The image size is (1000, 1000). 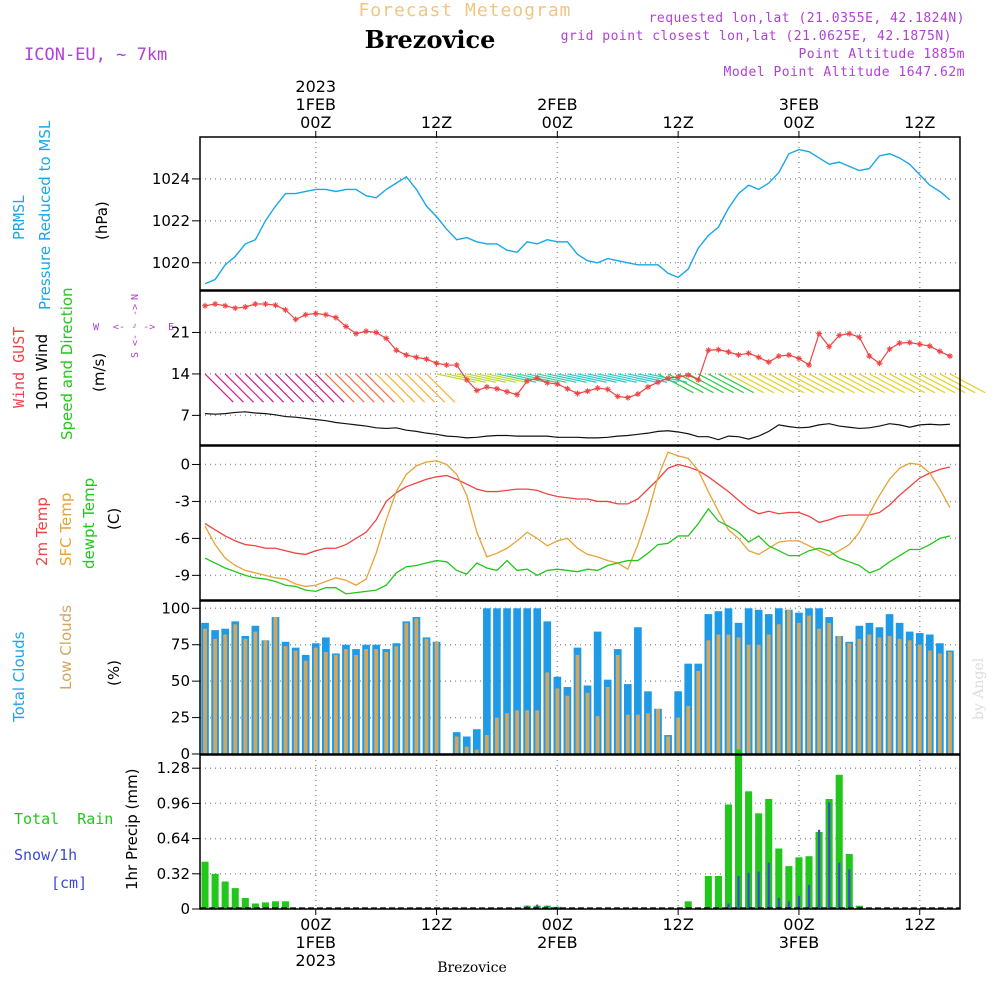 What do you see at coordinates (42, 531) in the screenshot?
I see `temp-2m-label: 2m Temp` at bounding box center [42, 531].